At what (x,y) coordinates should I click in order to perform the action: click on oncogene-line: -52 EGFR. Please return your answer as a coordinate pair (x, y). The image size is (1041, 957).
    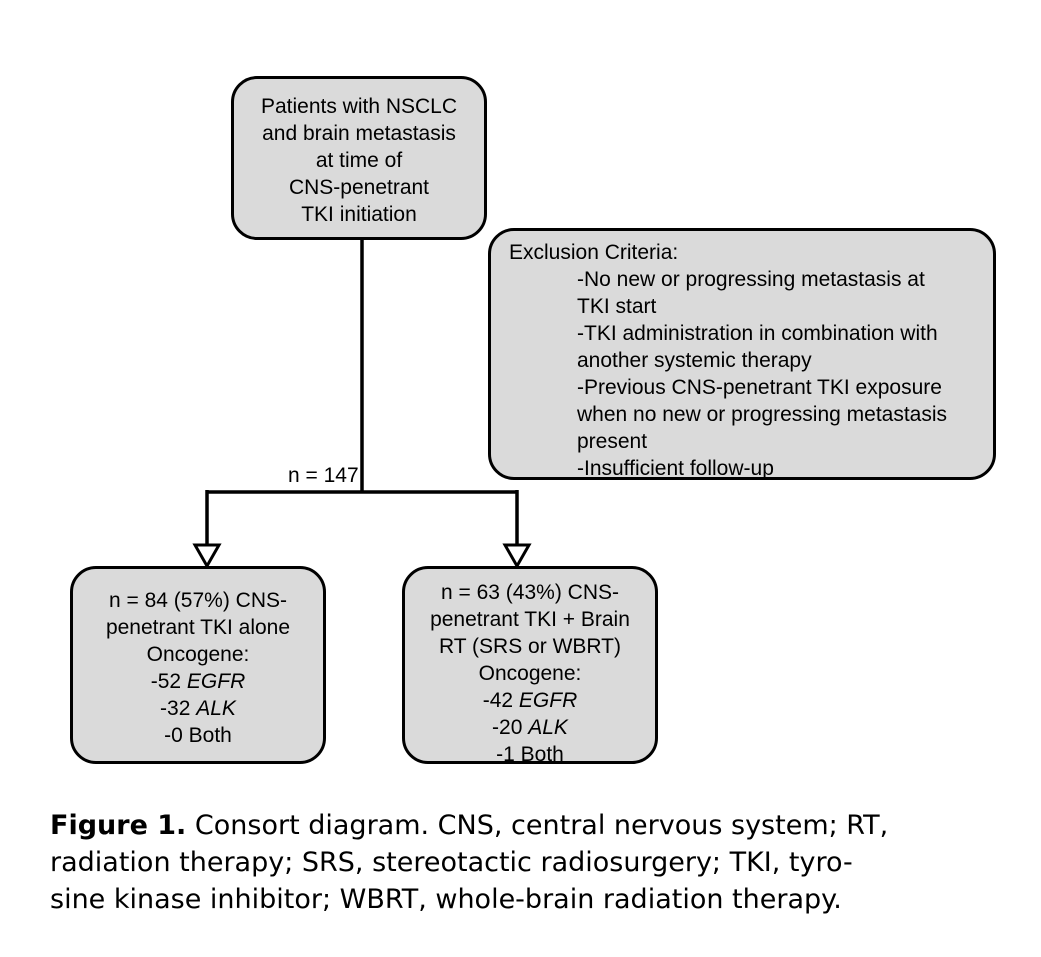
    Looking at the image, I should click on (198, 681).